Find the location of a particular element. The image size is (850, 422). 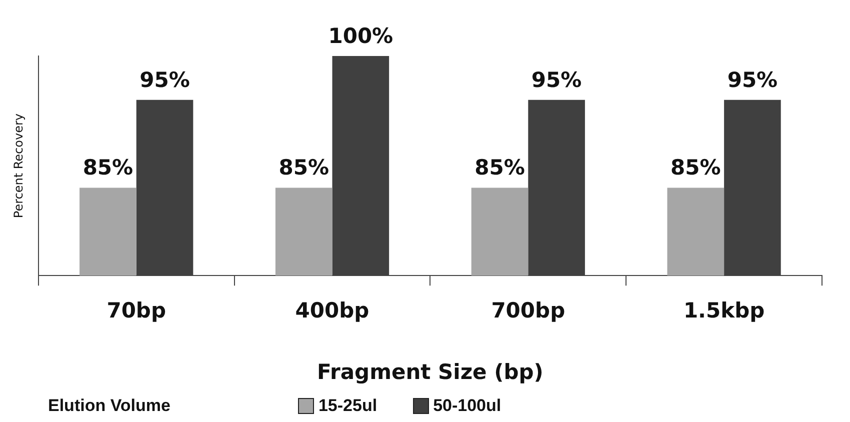

x-tick-label: 700bp is located at coordinates (528, 310).